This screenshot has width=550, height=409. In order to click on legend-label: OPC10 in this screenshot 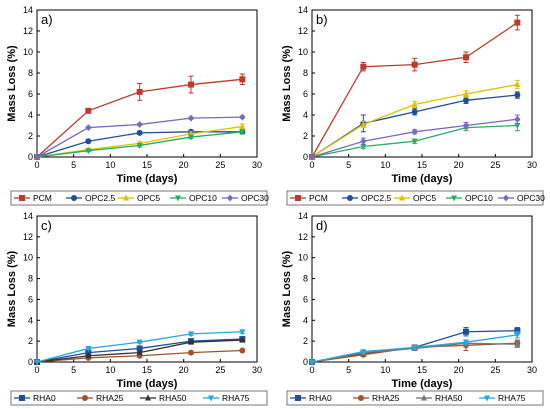, I will do `click(479, 198)`.